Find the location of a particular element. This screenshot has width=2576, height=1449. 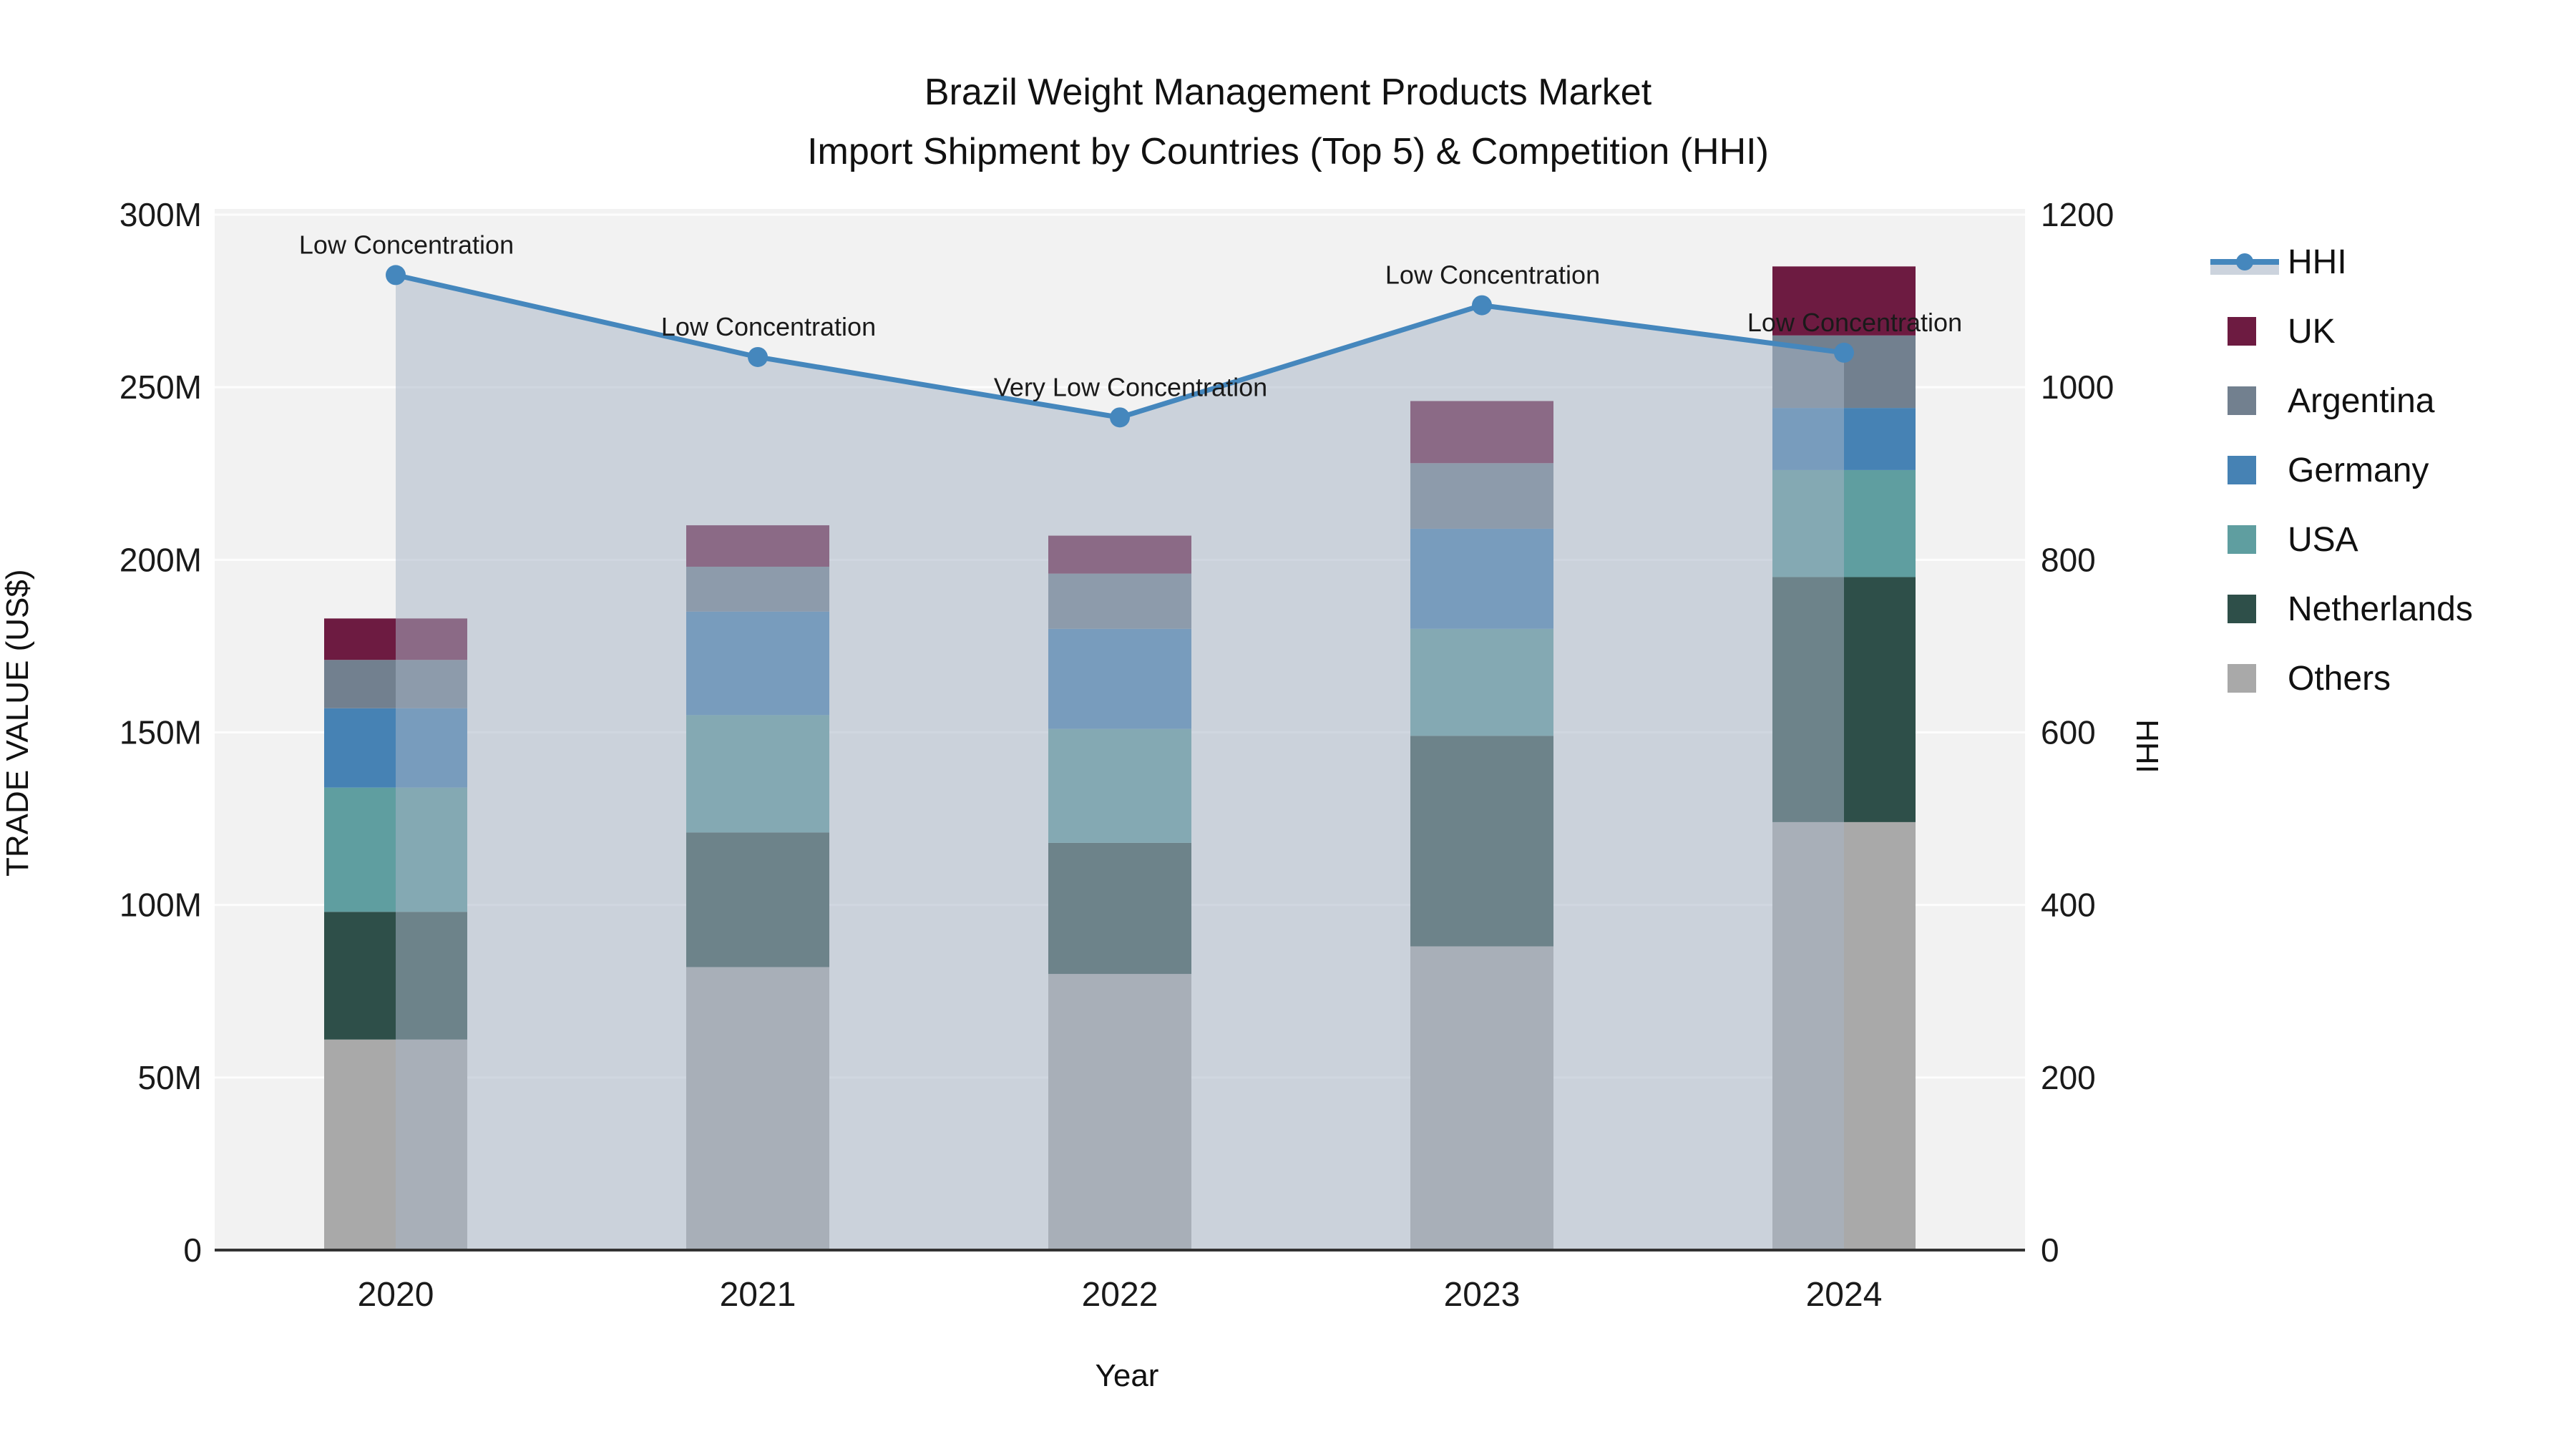

chart-title-line1: Brazil Weight Management Products Market is located at coordinates (1288, 92).